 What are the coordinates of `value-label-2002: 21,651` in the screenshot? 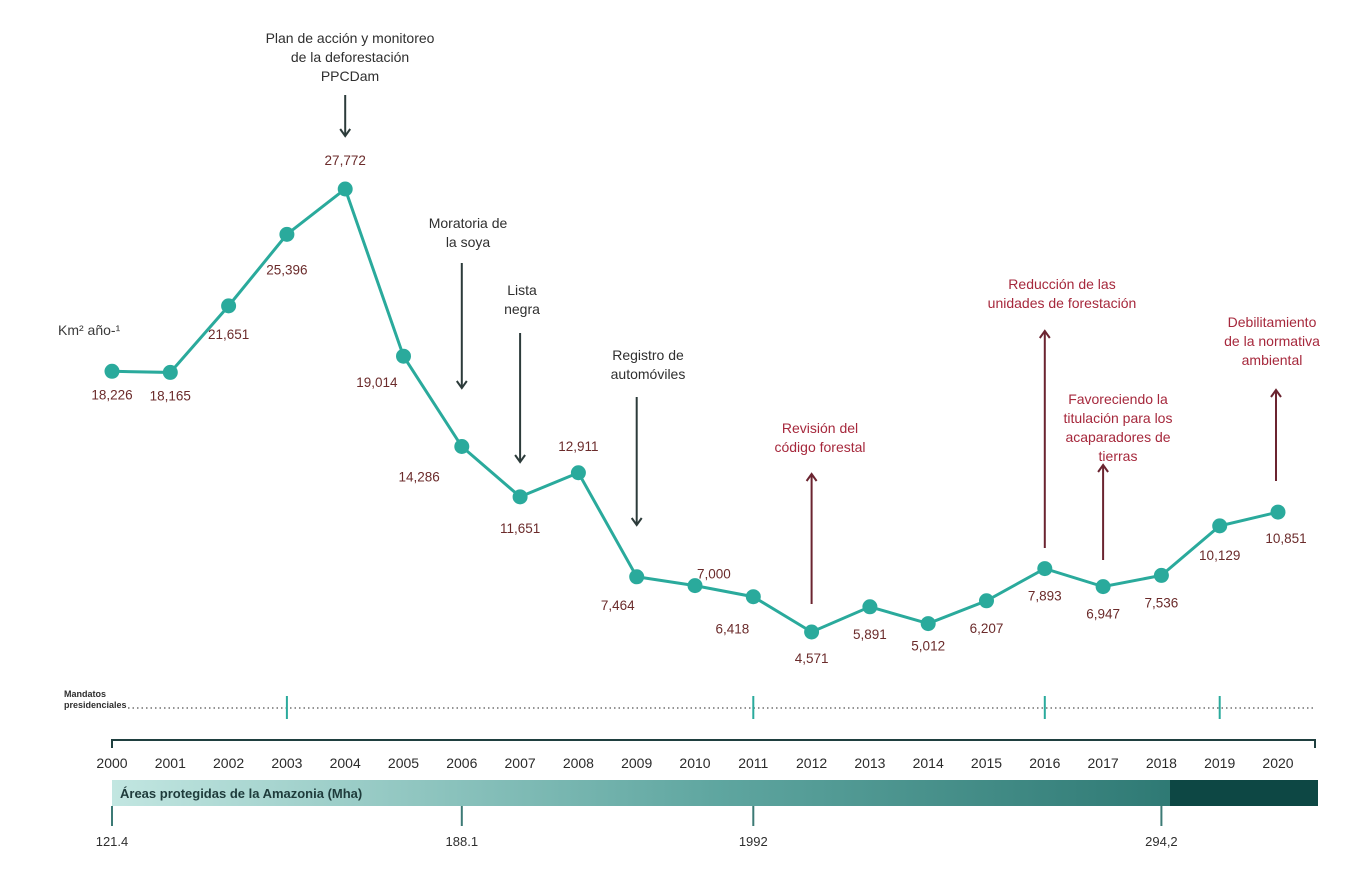 It's located at (228, 334).